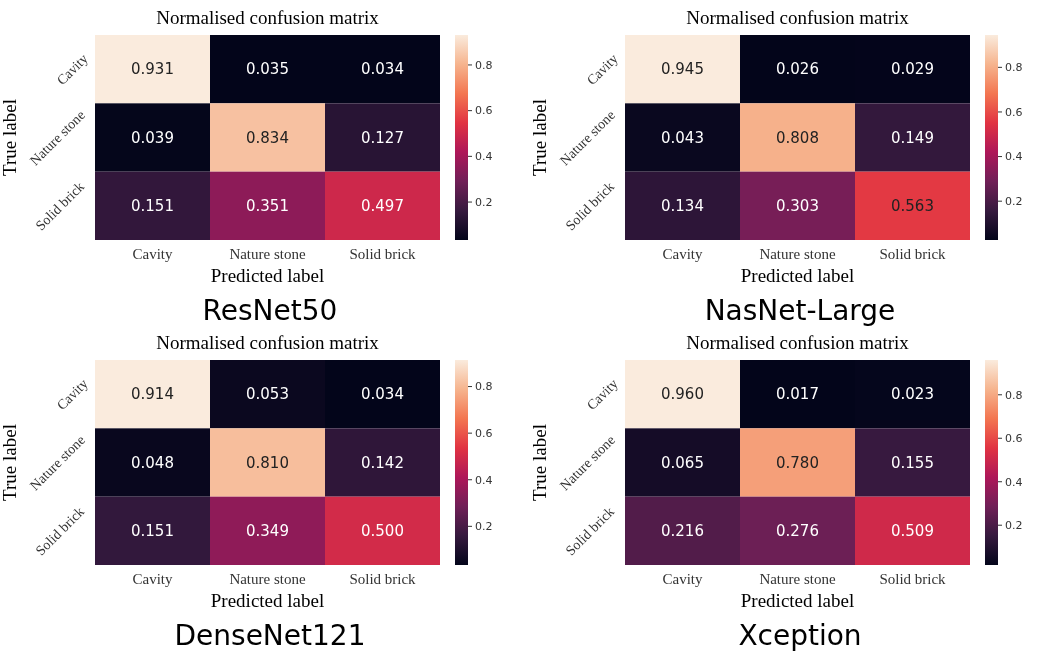  What do you see at coordinates (797, 69) in the screenshot?
I see `data-label: 0.026` at bounding box center [797, 69].